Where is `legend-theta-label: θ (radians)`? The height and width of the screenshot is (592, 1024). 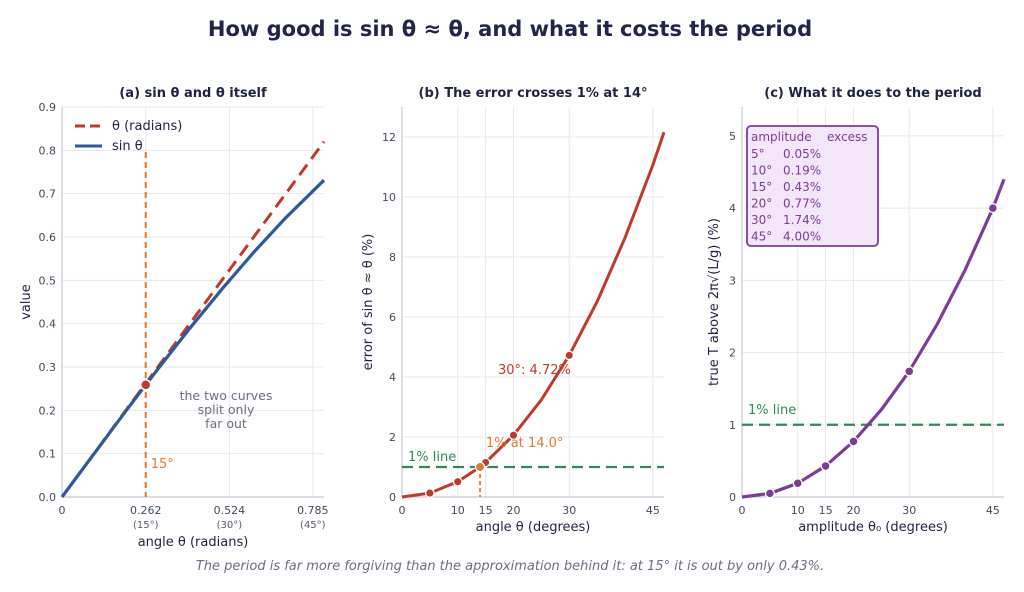 legend-theta-label: θ (radians) is located at coordinates (147, 126).